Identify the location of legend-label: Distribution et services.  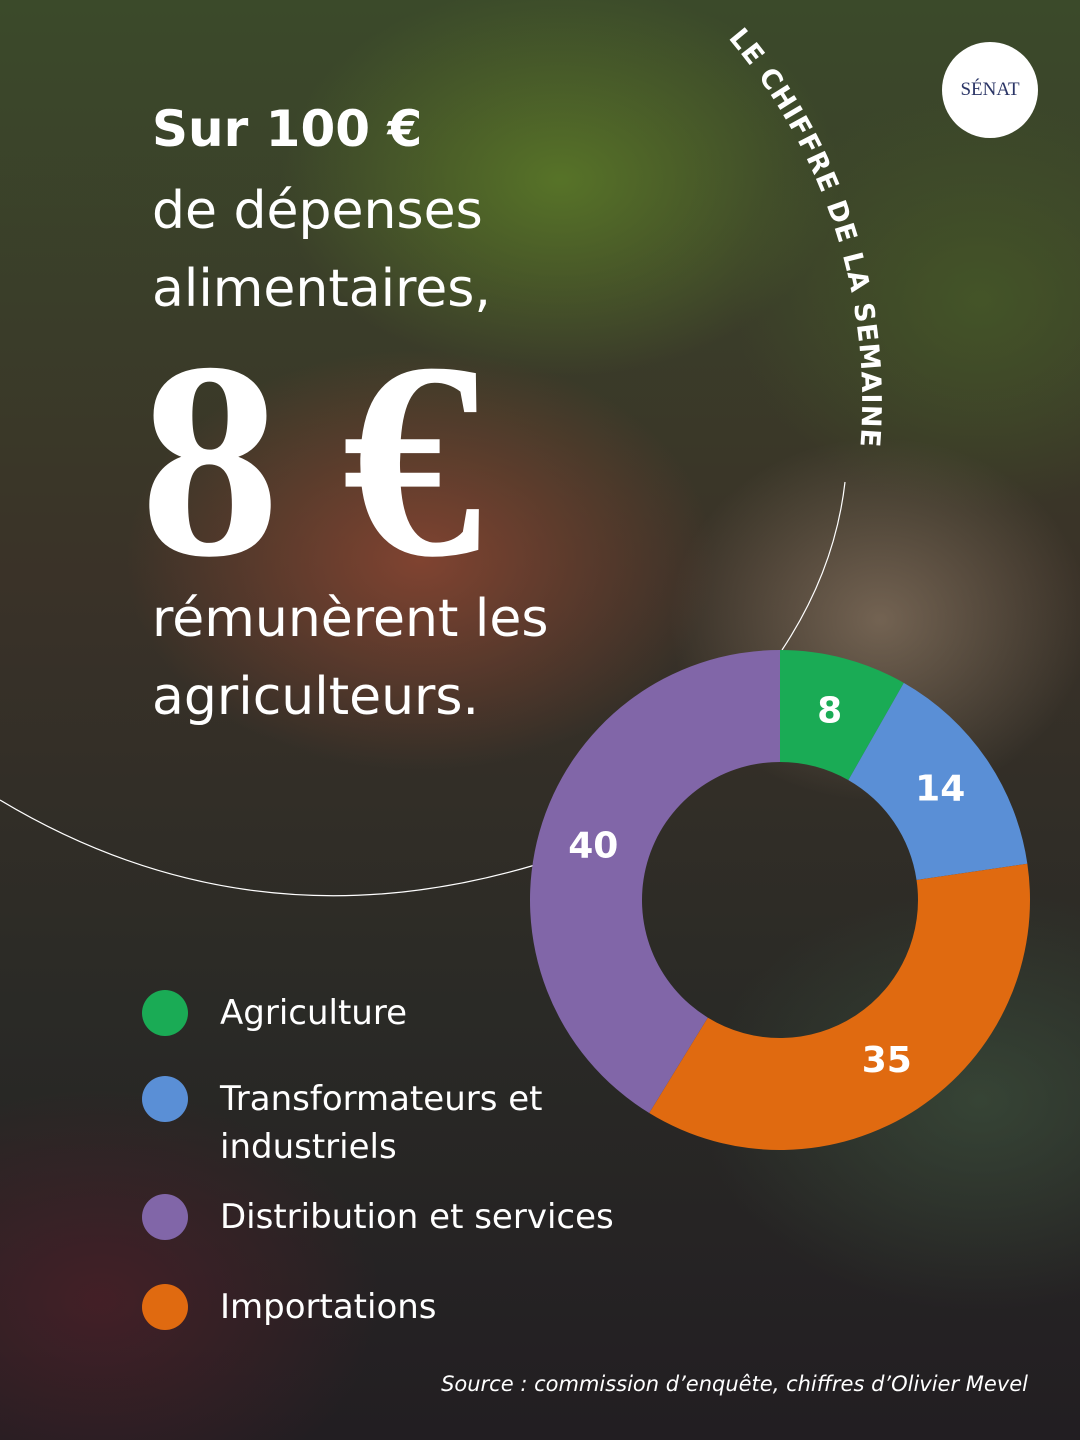
(417, 1217).